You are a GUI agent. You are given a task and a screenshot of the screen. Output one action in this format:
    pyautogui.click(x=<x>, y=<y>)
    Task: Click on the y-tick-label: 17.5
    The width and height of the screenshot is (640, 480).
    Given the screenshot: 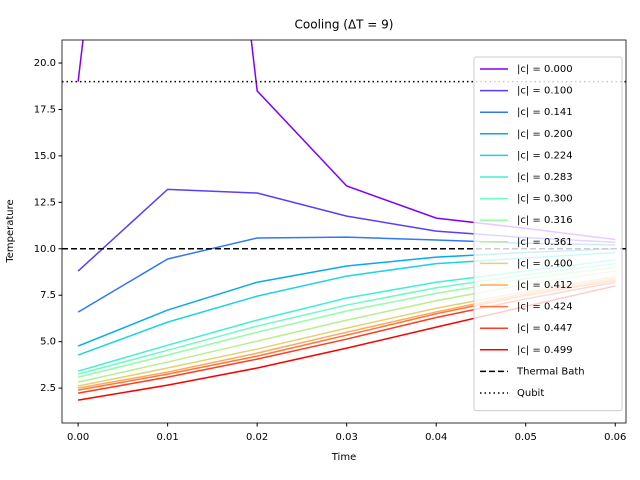 What is the action you would take?
    pyautogui.click(x=45, y=109)
    